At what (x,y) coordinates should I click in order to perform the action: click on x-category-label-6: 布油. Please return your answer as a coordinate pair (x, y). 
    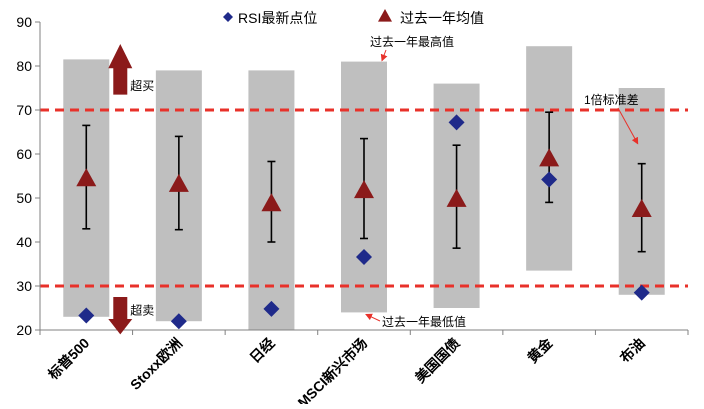
    Looking at the image, I should click on (632, 350).